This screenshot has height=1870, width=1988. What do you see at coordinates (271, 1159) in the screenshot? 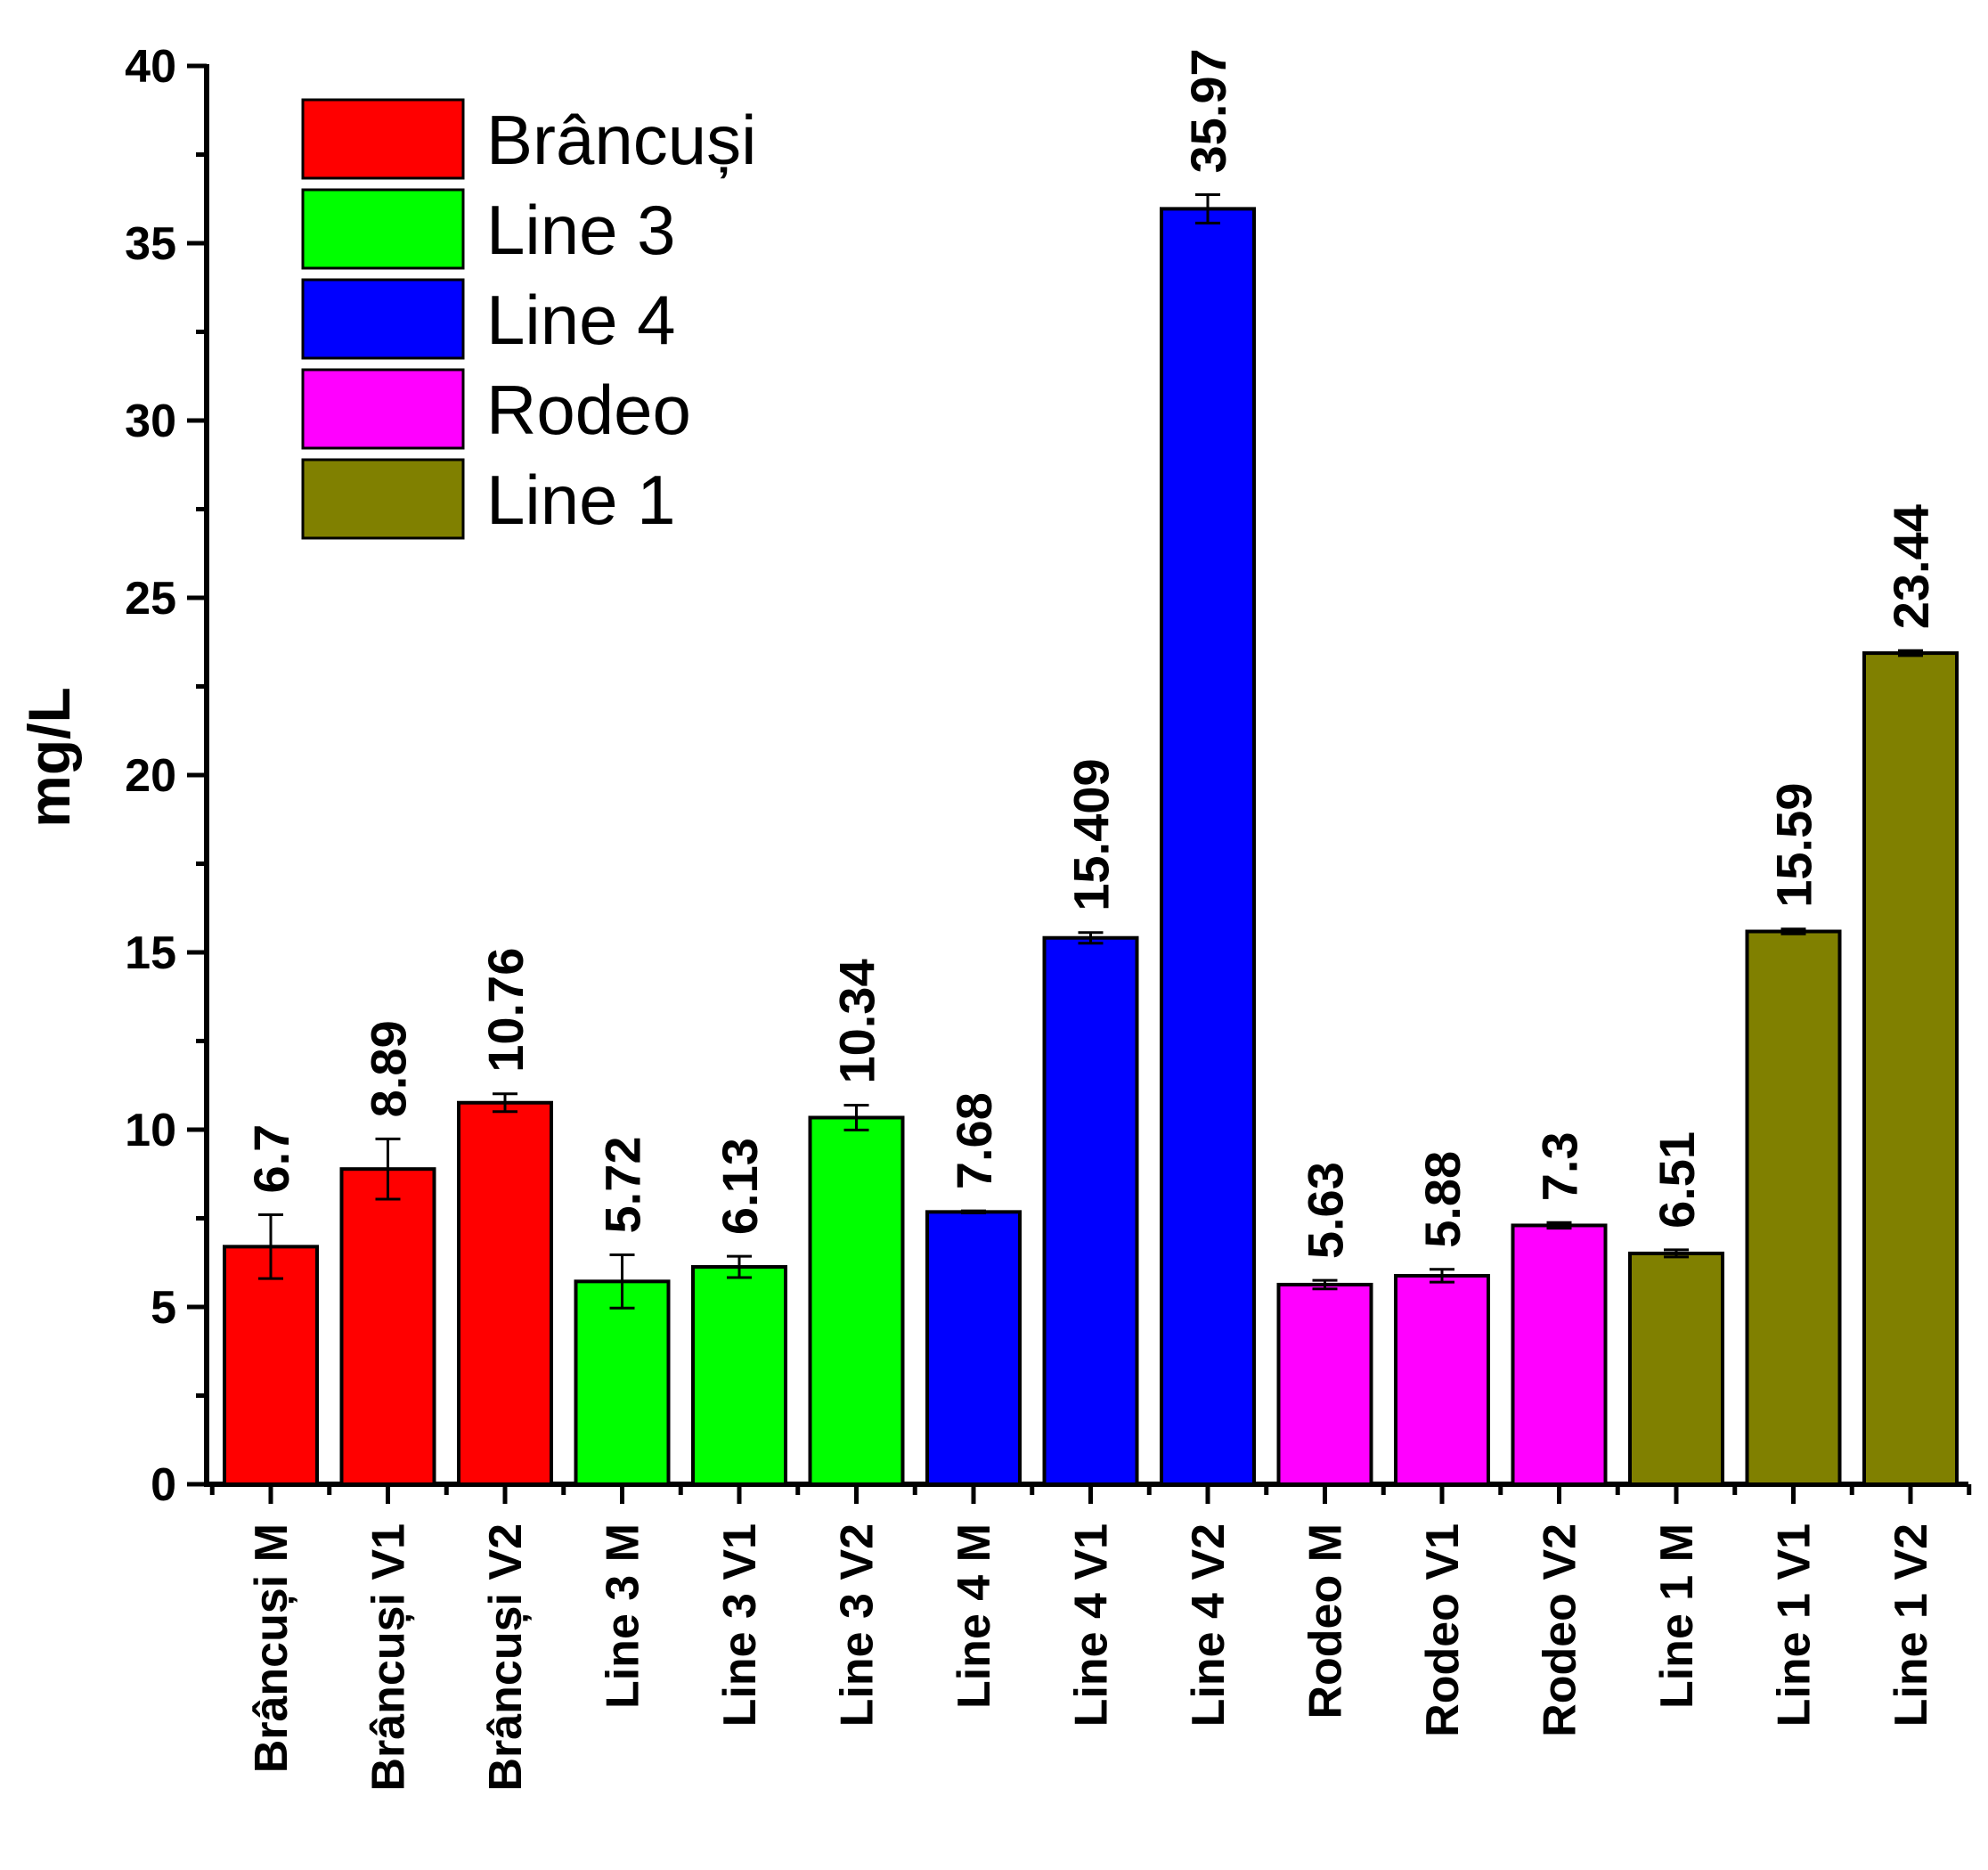
I see `data-label: 6.7` at bounding box center [271, 1159].